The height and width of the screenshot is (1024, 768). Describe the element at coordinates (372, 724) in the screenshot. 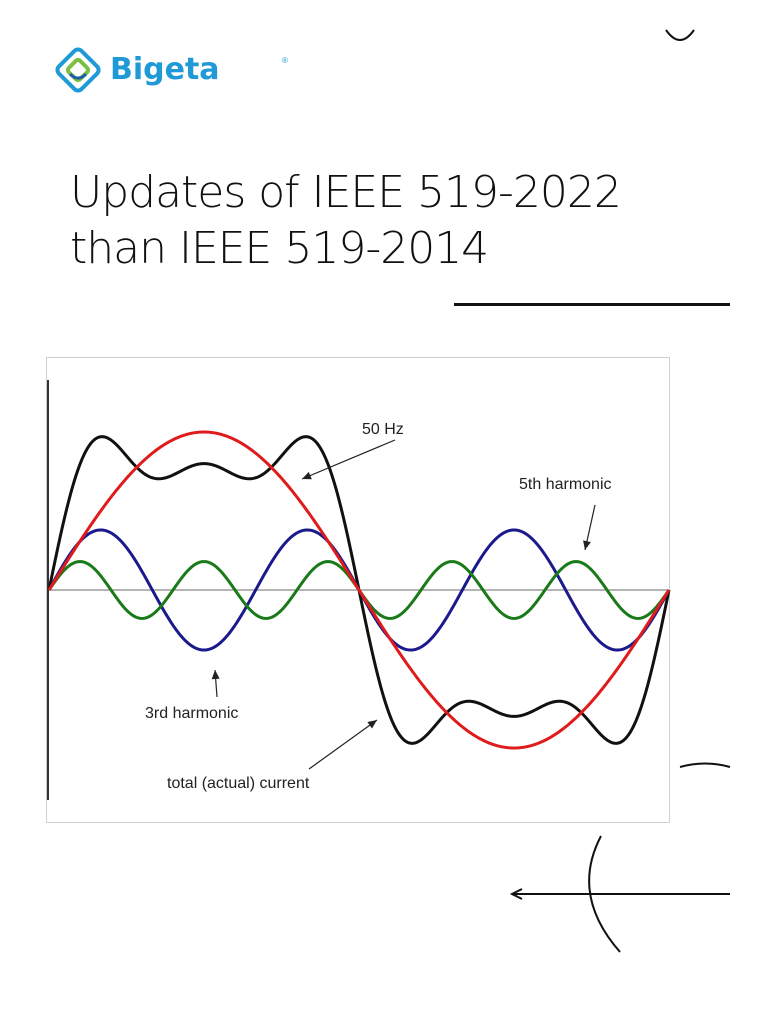

I see `annotation-arrowhead-total-actual-current` at that location.